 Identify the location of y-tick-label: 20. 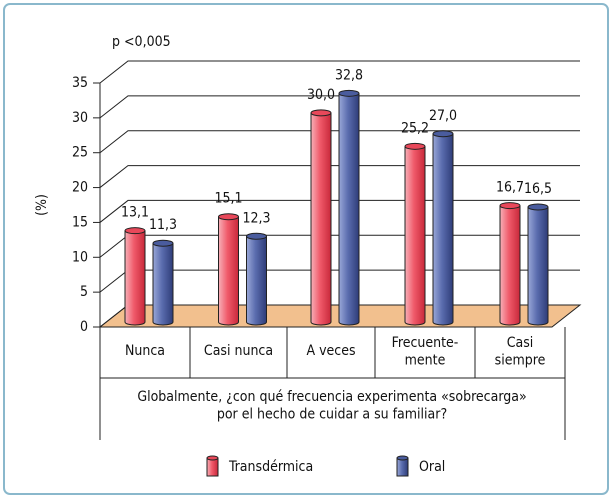
(80, 188).